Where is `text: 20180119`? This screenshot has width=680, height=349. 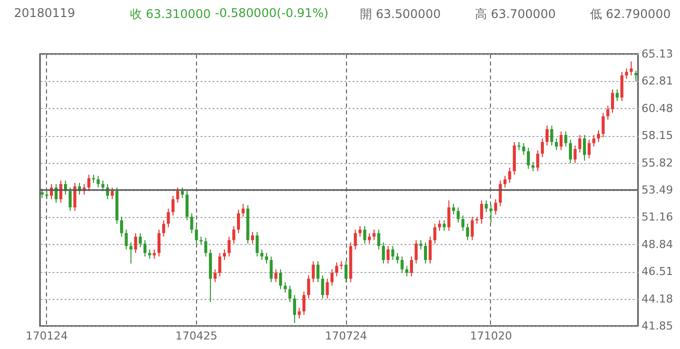
text: 20180119 is located at coordinates (45, 13).